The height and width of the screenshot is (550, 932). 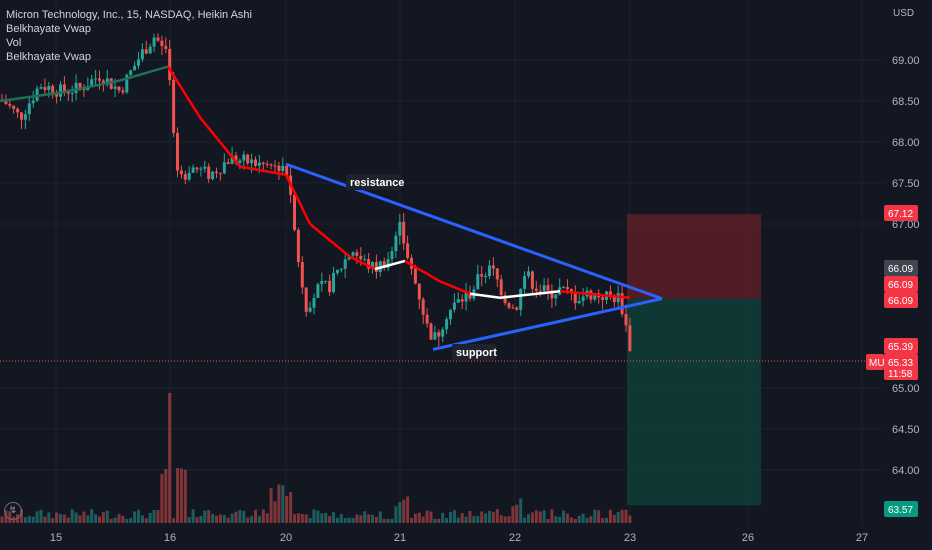 I want to click on resistance-trendline, so click(x=474, y=231).